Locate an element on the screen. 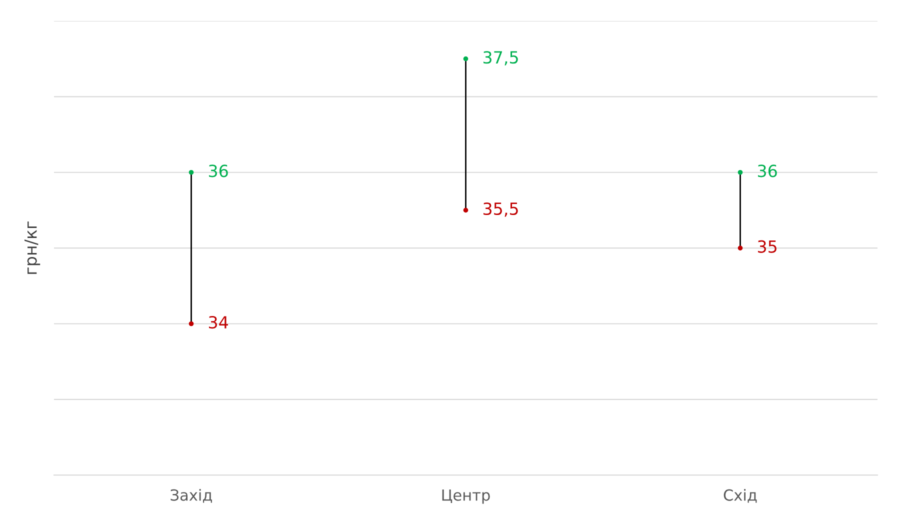 This screenshot has width=900, height=525. data-label: 34 is located at coordinates (218, 322).